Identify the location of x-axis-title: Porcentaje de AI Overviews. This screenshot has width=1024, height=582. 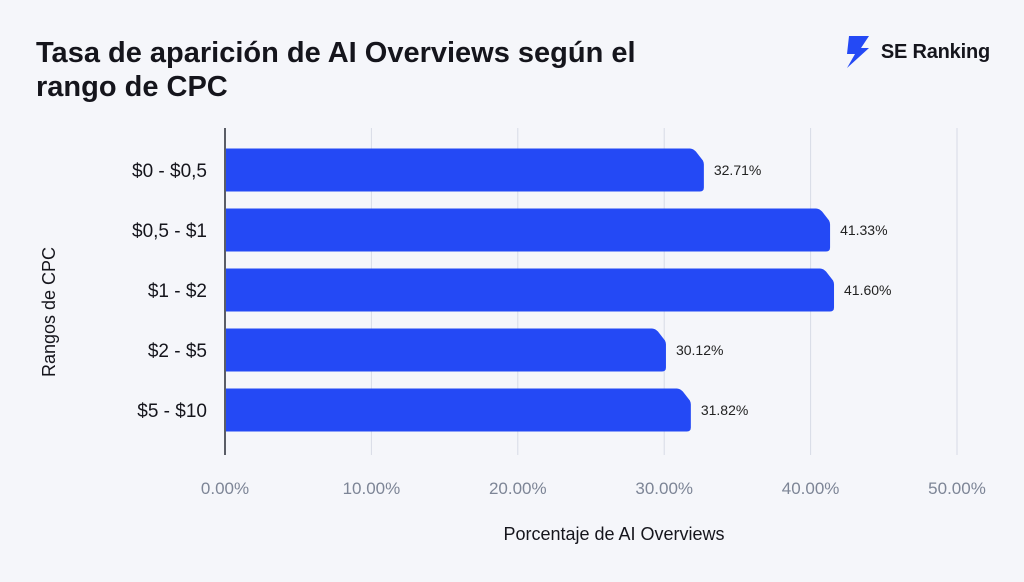
(613, 534).